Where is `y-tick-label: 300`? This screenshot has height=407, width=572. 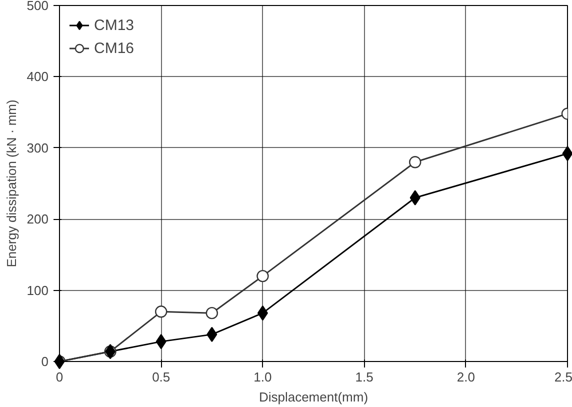 y-tick-label: 300 is located at coordinates (37, 148).